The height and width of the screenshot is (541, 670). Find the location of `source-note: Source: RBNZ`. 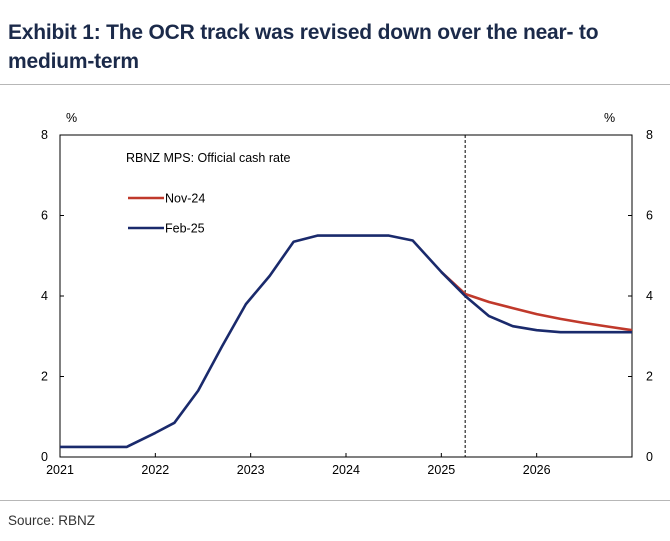

source-note: Source: RBNZ is located at coordinates (52, 520).